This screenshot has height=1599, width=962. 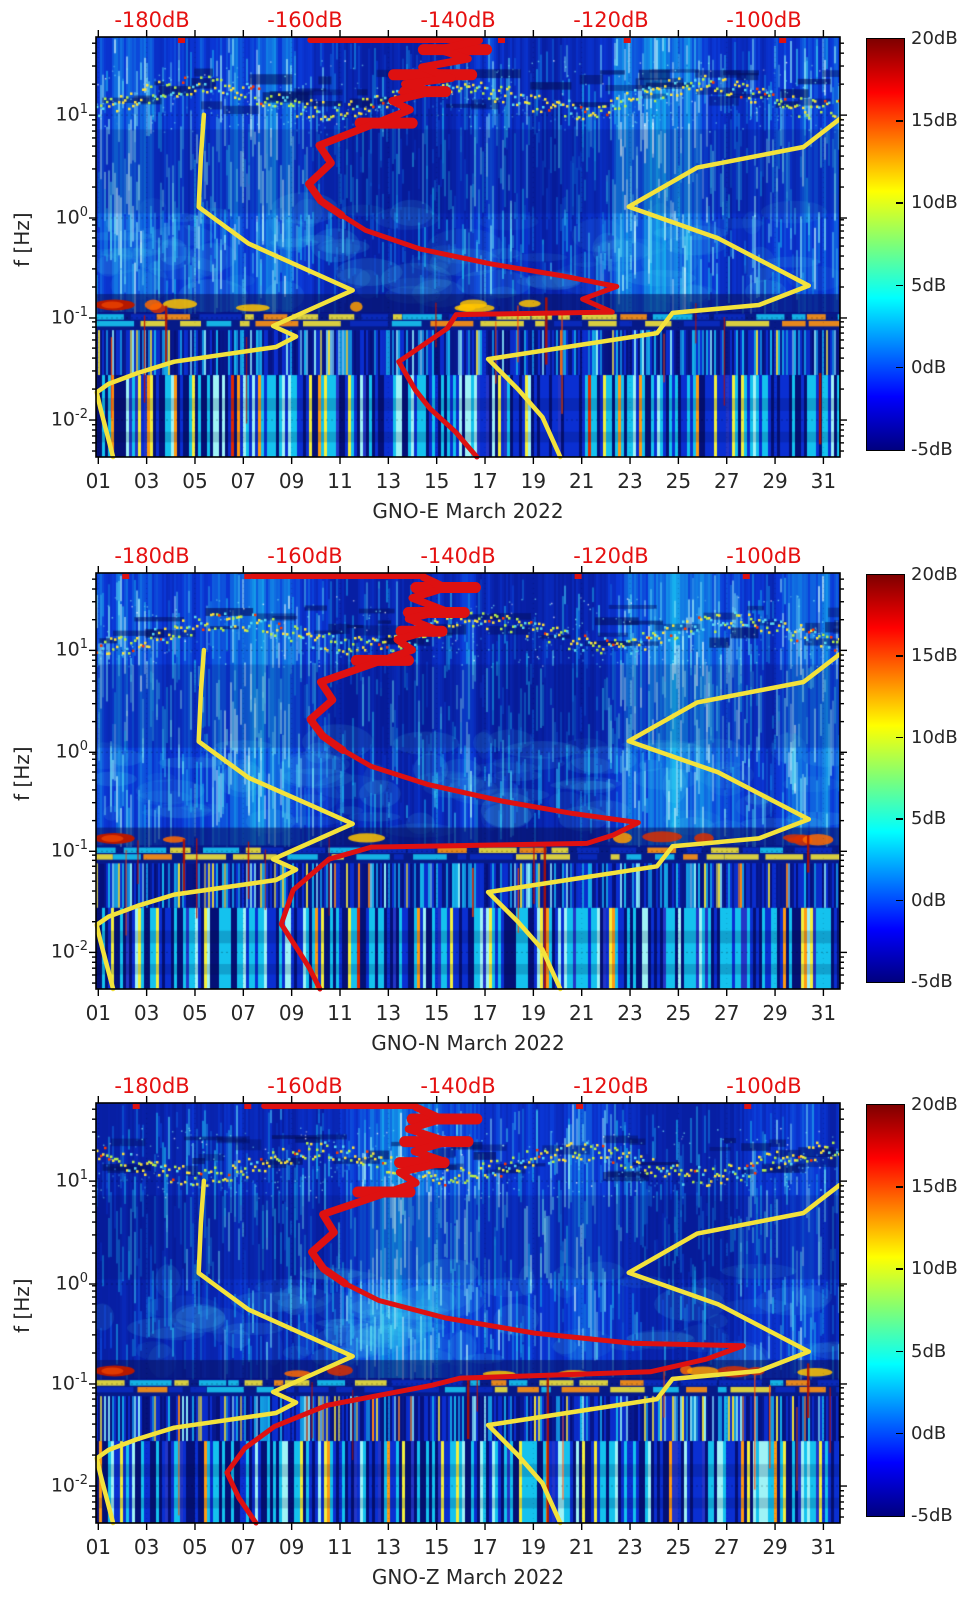 What do you see at coordinates (468, 1577) in the screenshot?
I see `panel-title: GNO-Z March 2022` at bounding box center [468, 1577].